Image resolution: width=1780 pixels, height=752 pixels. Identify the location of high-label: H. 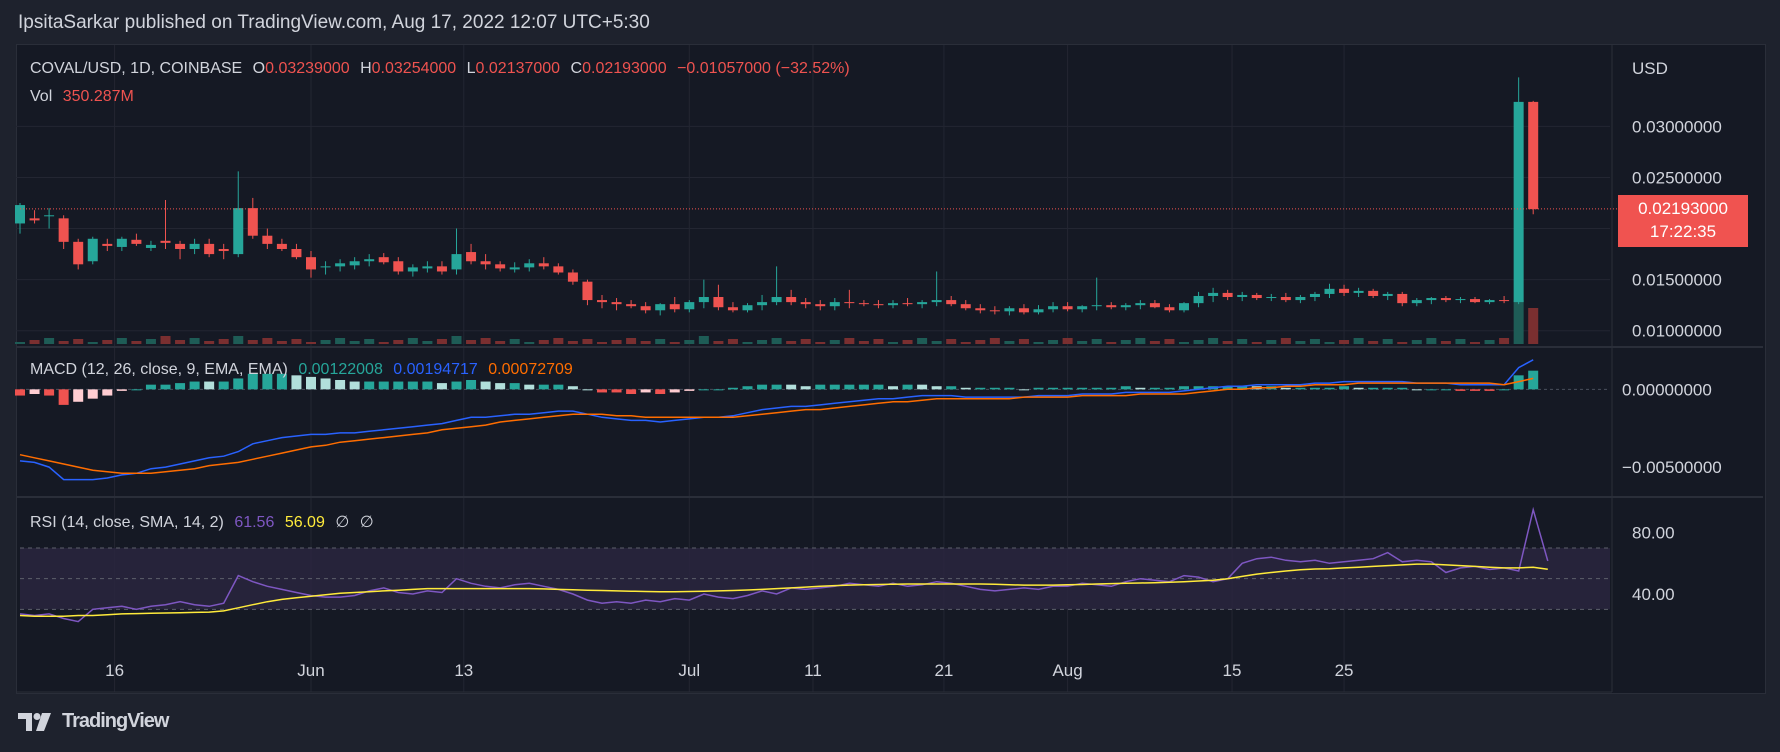
(366, 68).